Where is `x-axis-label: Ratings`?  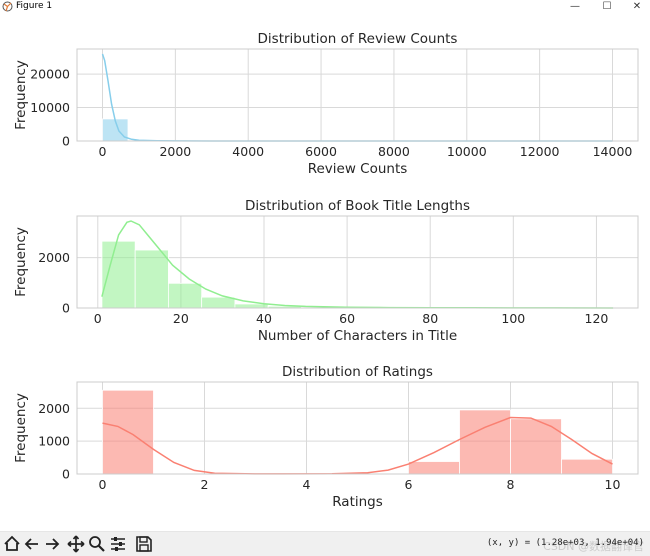 x-axis-label: Ratings is located at coordinates (357, 502).